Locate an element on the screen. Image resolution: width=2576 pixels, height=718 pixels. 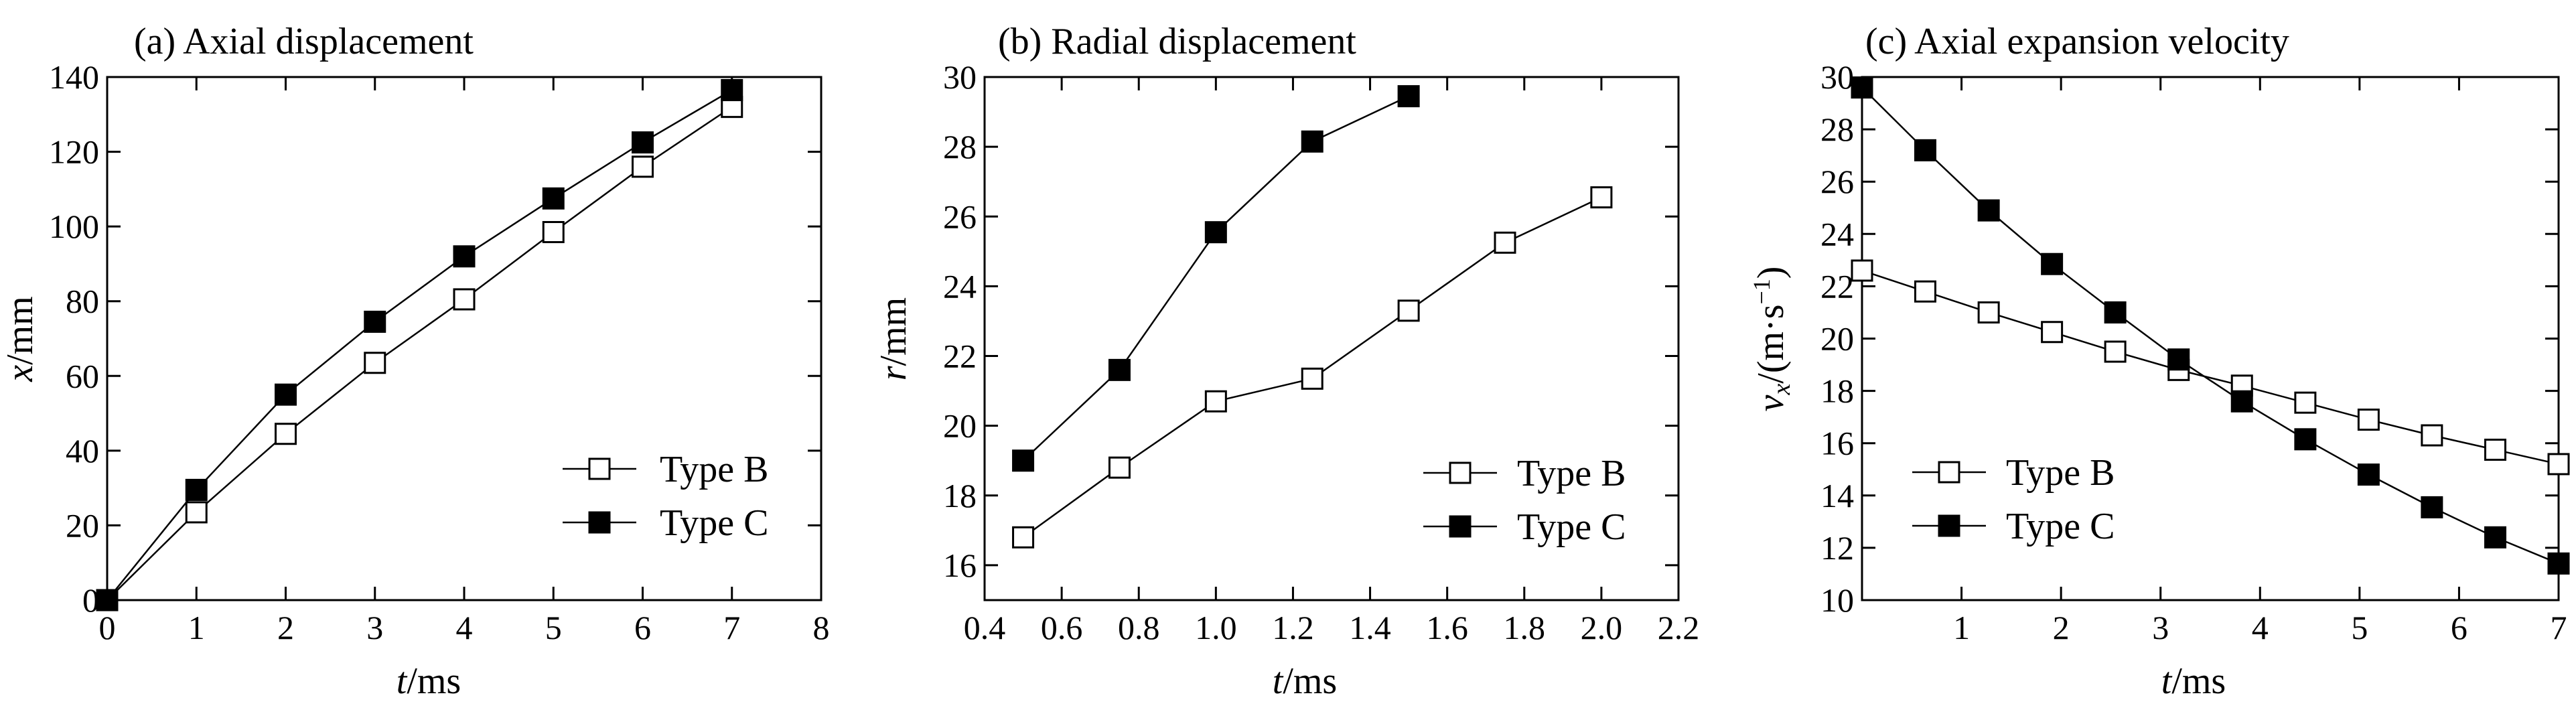
series-line is located at coordinates (2210, 367).